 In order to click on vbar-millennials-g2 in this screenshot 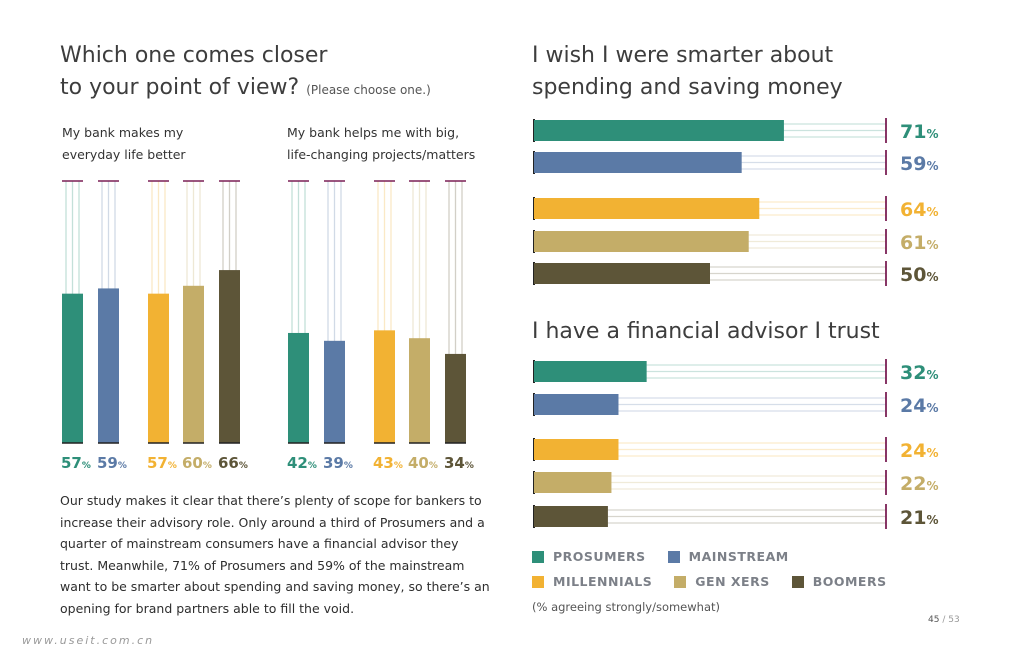, I will do `click(384, 386)`.